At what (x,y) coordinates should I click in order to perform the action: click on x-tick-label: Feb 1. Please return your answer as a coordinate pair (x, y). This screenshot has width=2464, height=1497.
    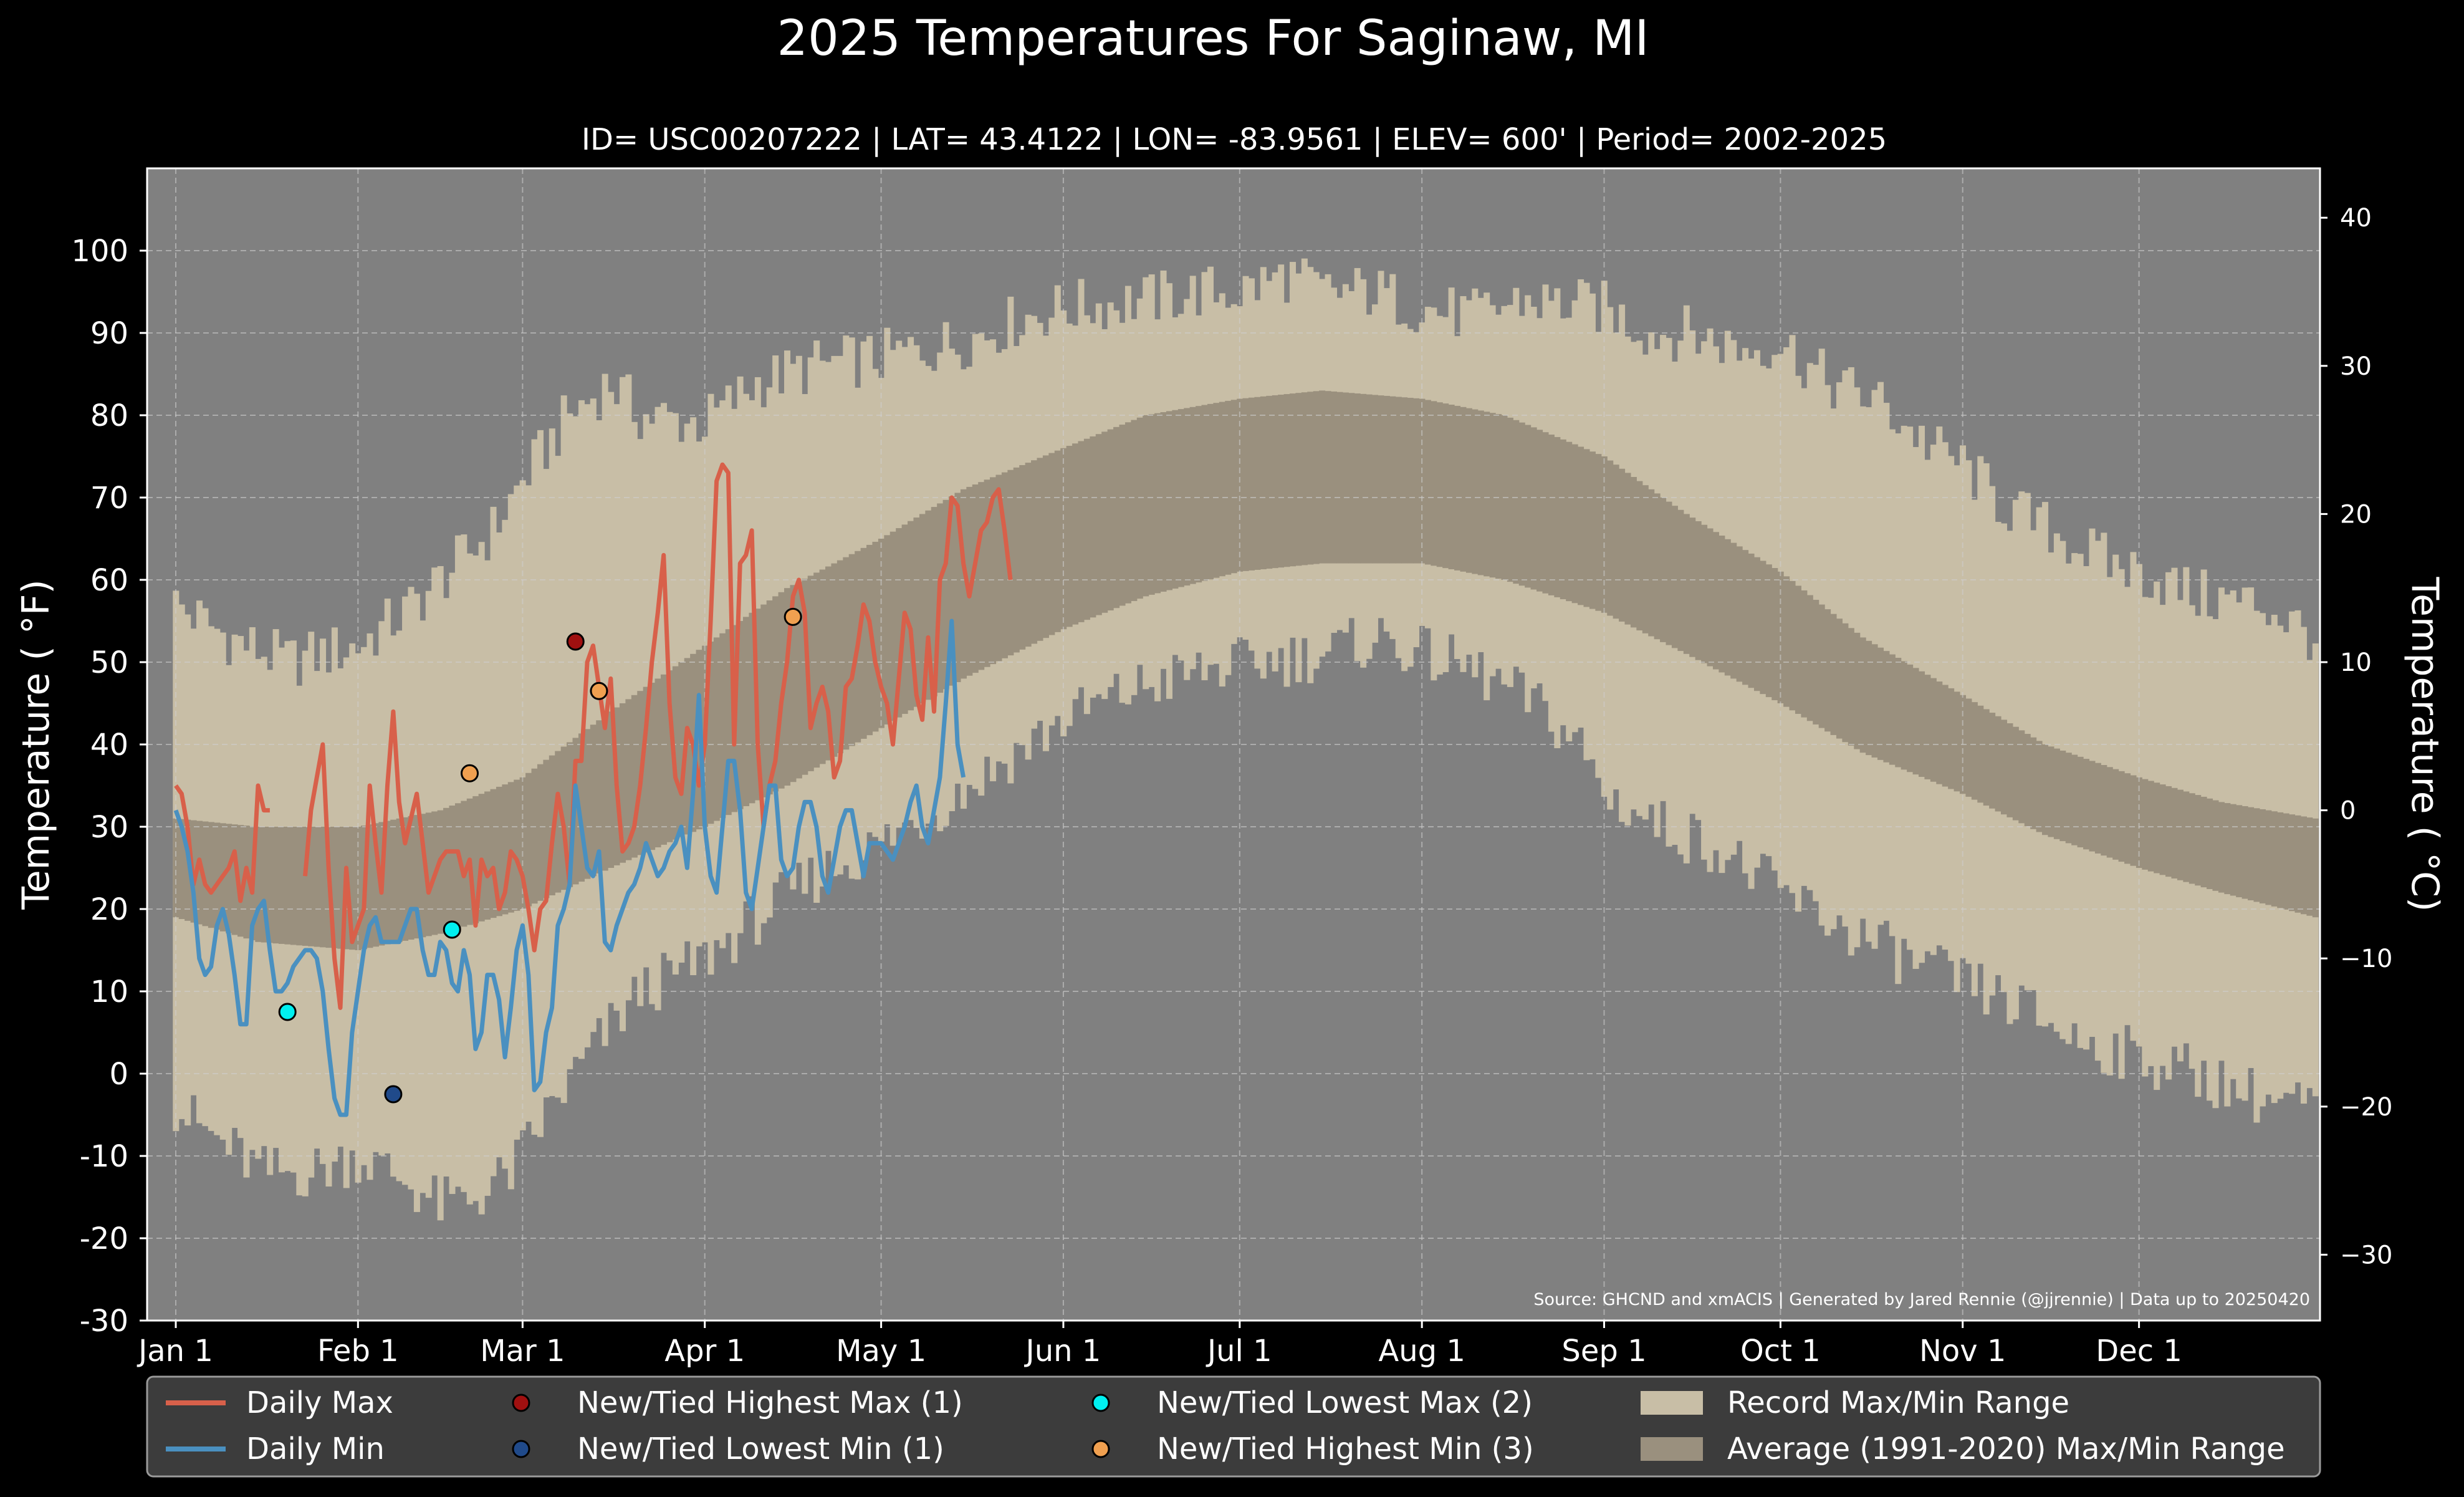
    Looking at the image, I should click on (358, 1351).